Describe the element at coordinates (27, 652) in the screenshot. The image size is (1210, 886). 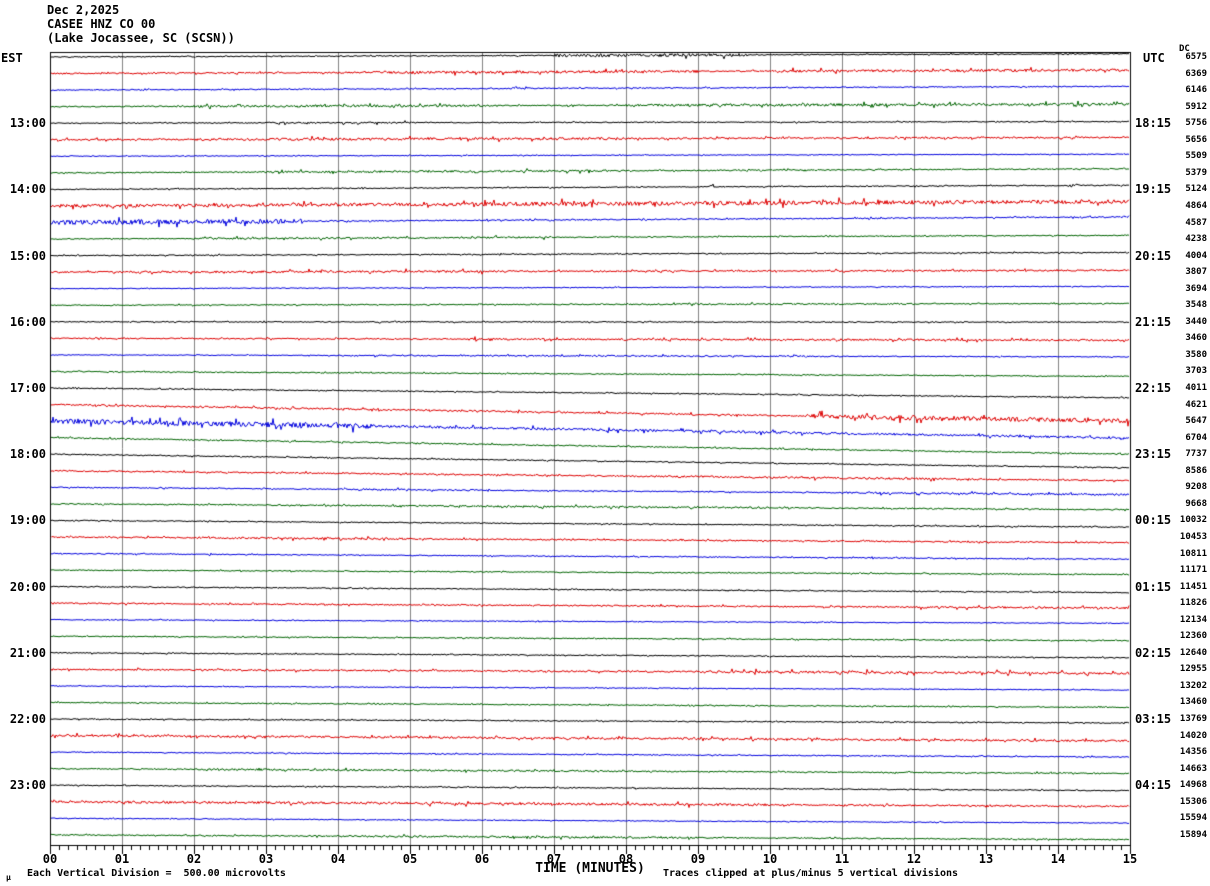
I see `est-hour-label: 21:00` at that location.